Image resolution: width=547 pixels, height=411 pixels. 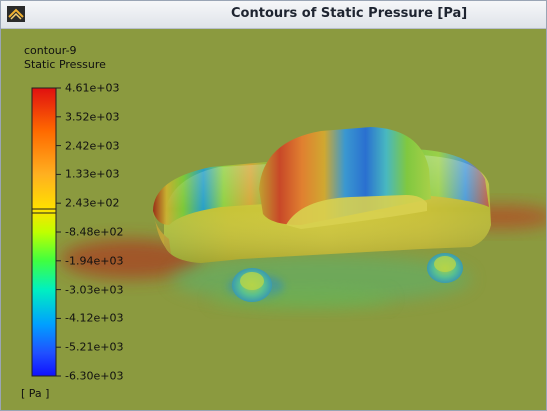 What do you see at coordinates (92, 117) in the screenshot?
I see `color-bar-tick-label: 3.52e+03` at bounding box center [92, 117].